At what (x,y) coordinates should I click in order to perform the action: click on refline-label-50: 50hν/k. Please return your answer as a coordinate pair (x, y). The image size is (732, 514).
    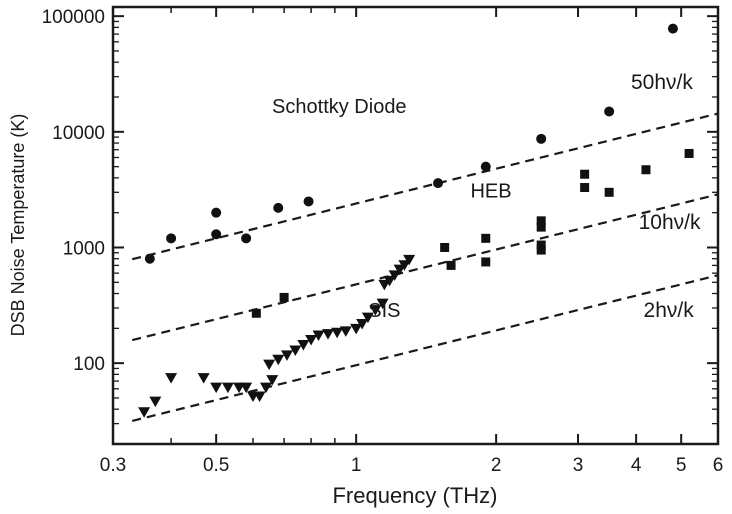
    Looking at the image, I should click on (662, 82).